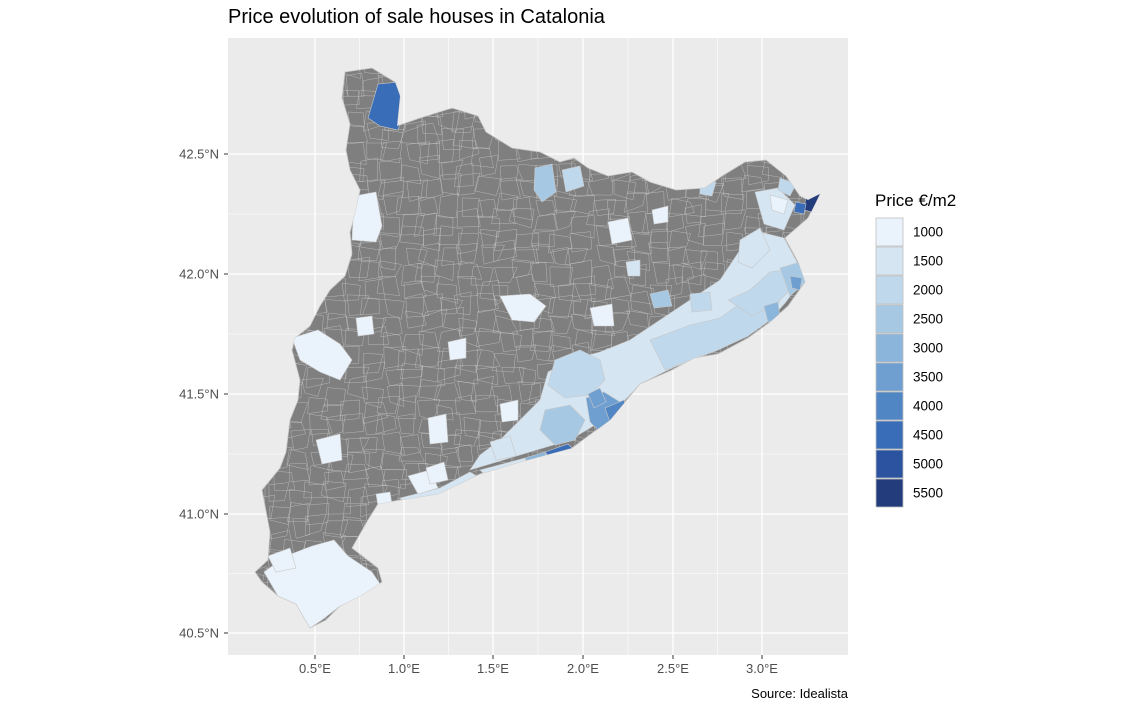 The width and height of the screenshot is (1143, 712). Describe the element at coordinates (573, 179) in the screenshot. I see `region-puigcerda` at that location.